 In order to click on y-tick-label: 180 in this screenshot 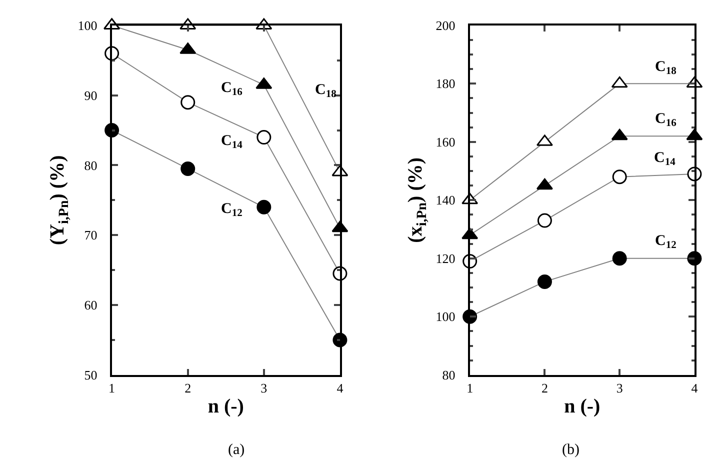, I will do `click(446, 84)`.